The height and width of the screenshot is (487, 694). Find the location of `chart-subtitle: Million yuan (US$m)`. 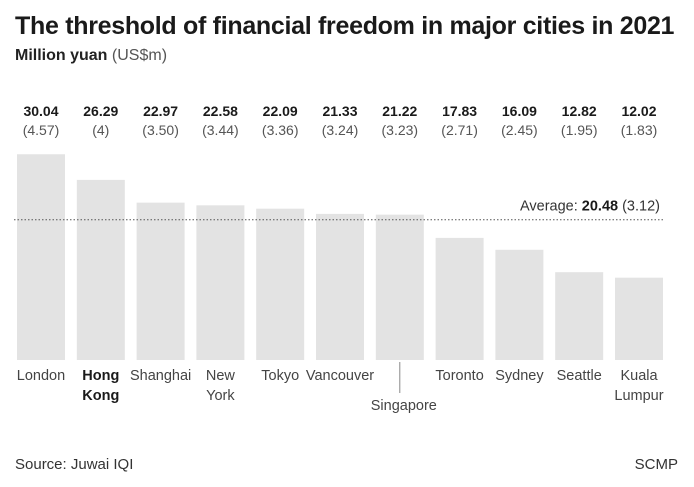

chart-subtitle: Million yuan (US$m) is located at coordinates (91, 56).